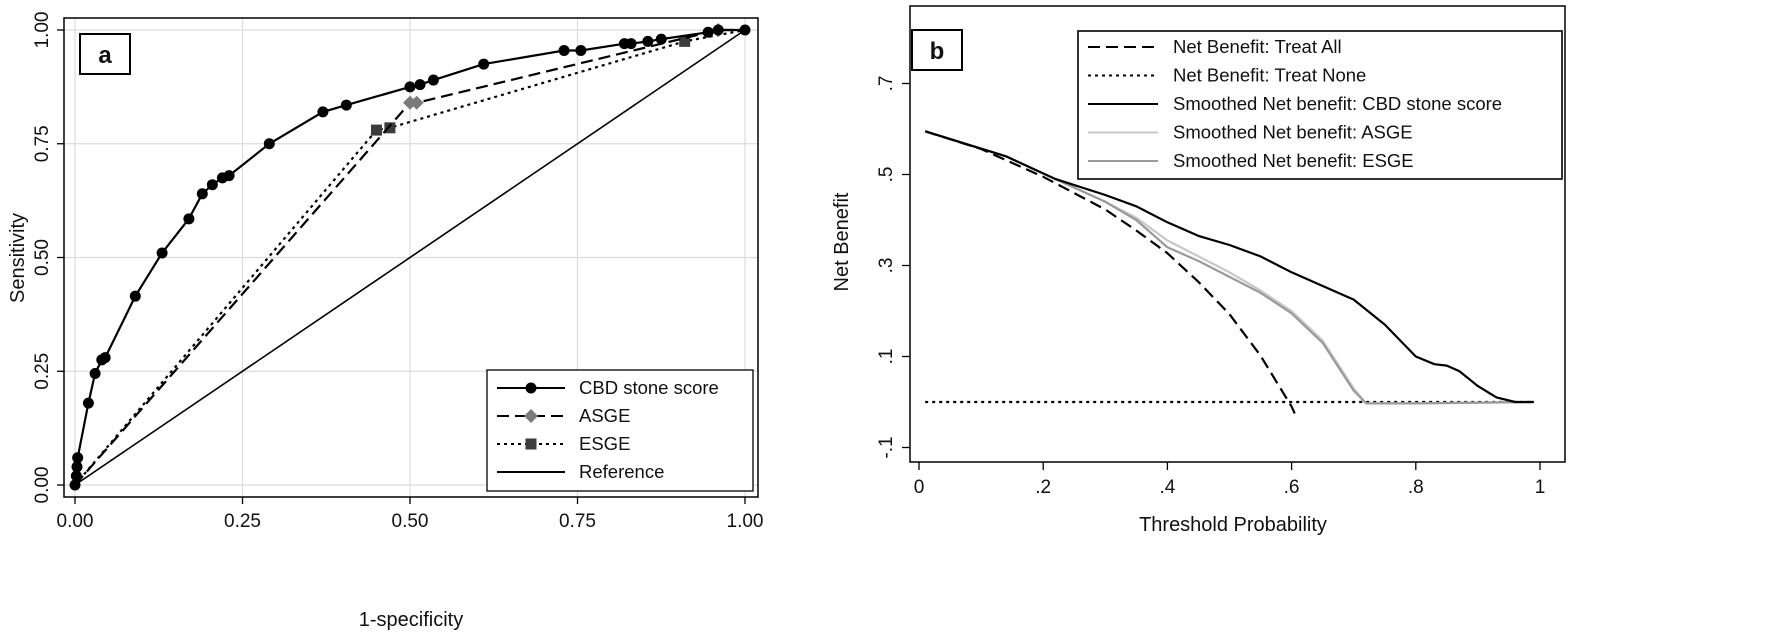 The width and height of the screenshot is (1772, 633). Describe the element at coordinates (42, 485) in the screenshot. I see `roc-y-tick-label: 0.00` at that location.